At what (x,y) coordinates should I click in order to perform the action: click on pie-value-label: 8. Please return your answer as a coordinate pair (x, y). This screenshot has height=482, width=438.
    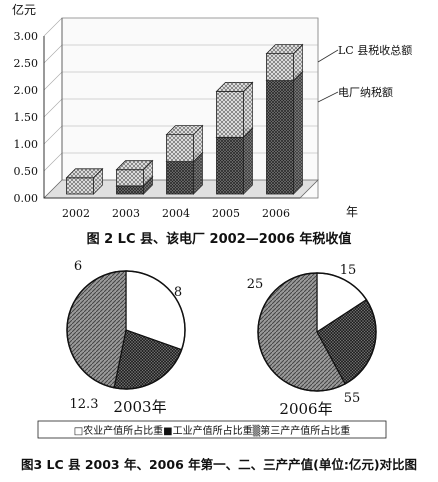
    Looking at the image, I should click on (178, 292).